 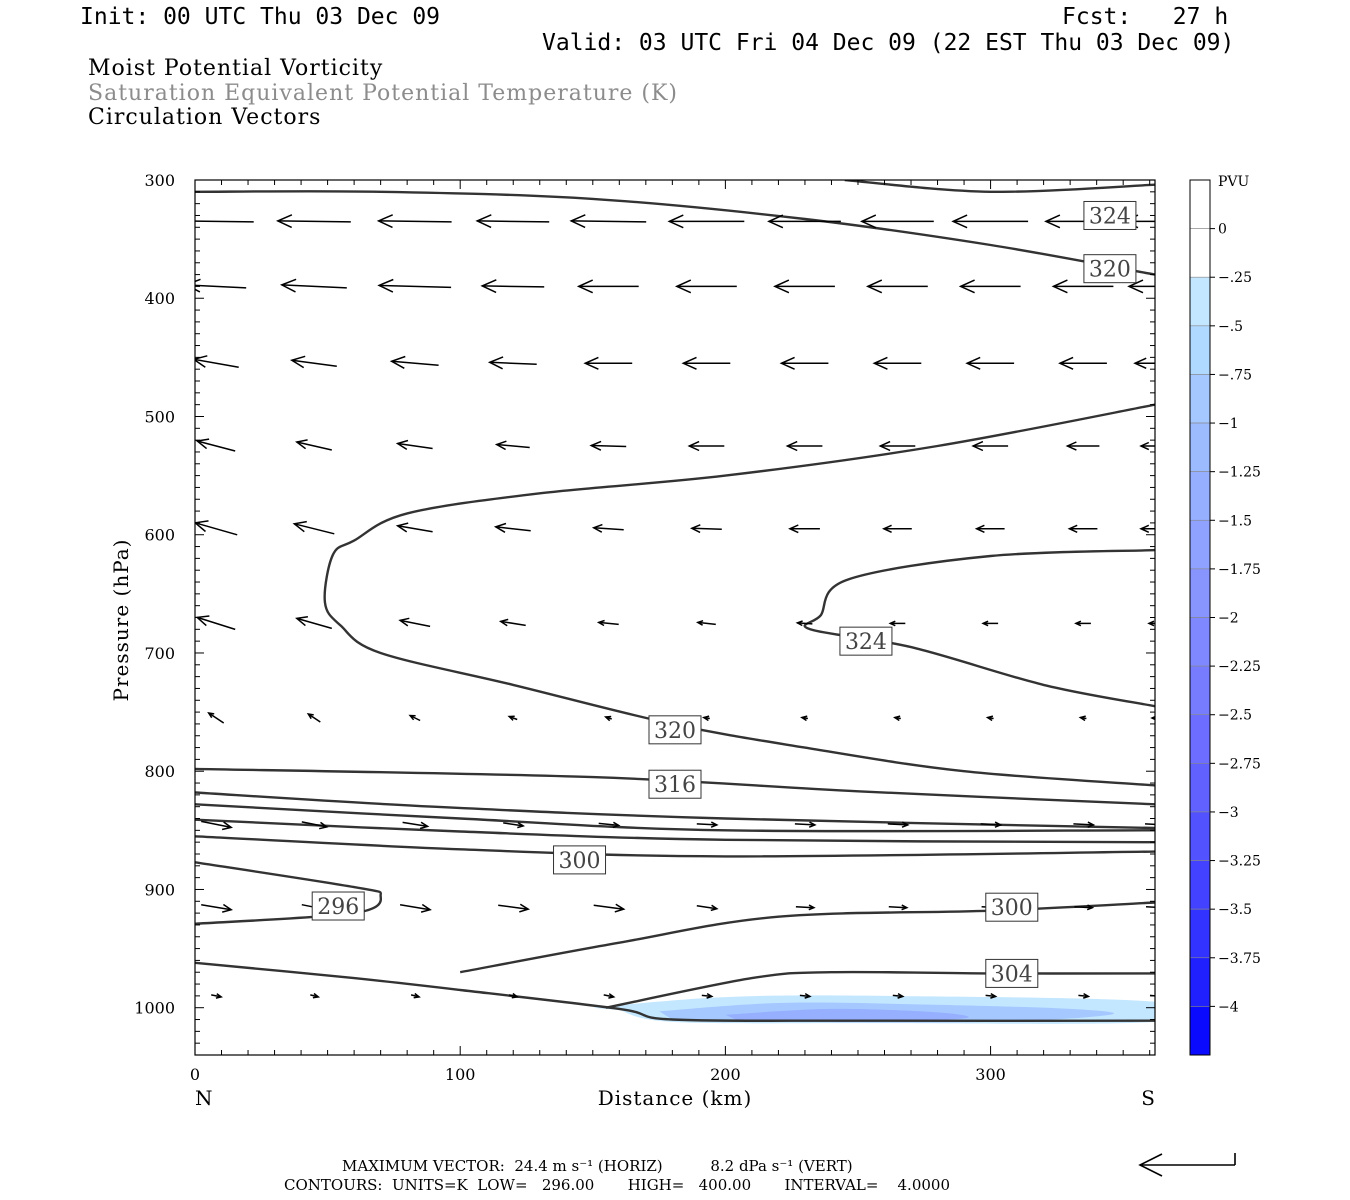 I want to click on colorbar-tick-label: −1.75, so click(x=1239, y=570).